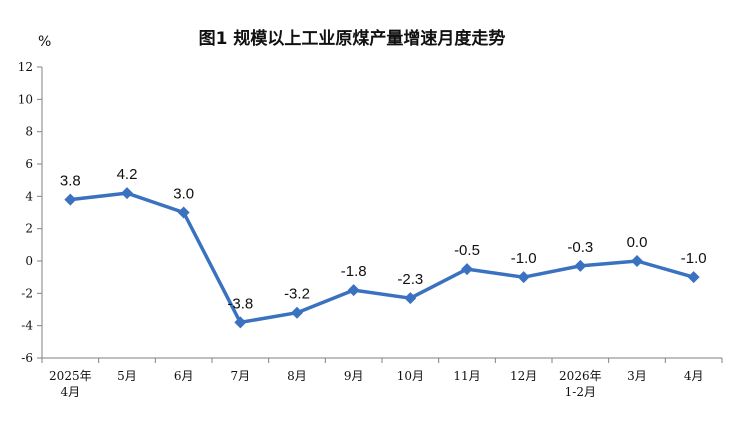 Image resolution: width=732 pixels, height=425 pixels. I want to click on x-tick-label: 2025年 4月, so click(70, 384).